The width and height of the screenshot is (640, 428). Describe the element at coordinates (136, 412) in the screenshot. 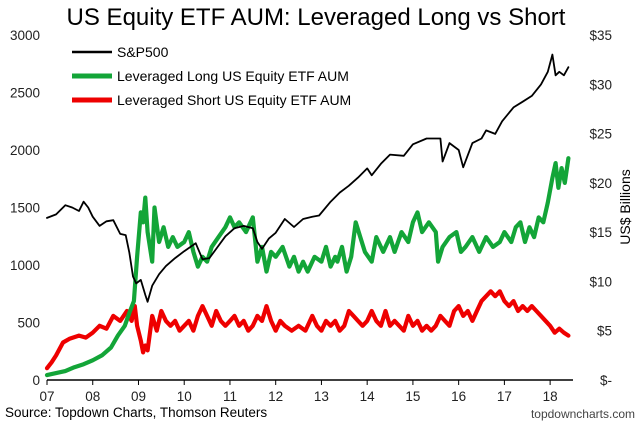

I see `source-note: Source: Topdown Charts, Thomson Reuters` at that location.